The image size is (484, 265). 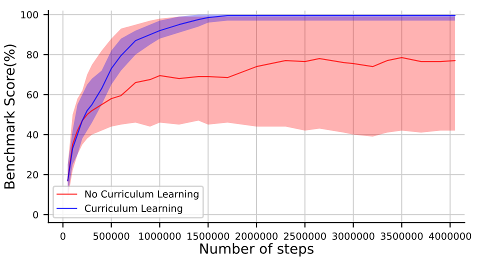 I want to click on legend-label: Curriculum Learning, so click(x=133, y=209).